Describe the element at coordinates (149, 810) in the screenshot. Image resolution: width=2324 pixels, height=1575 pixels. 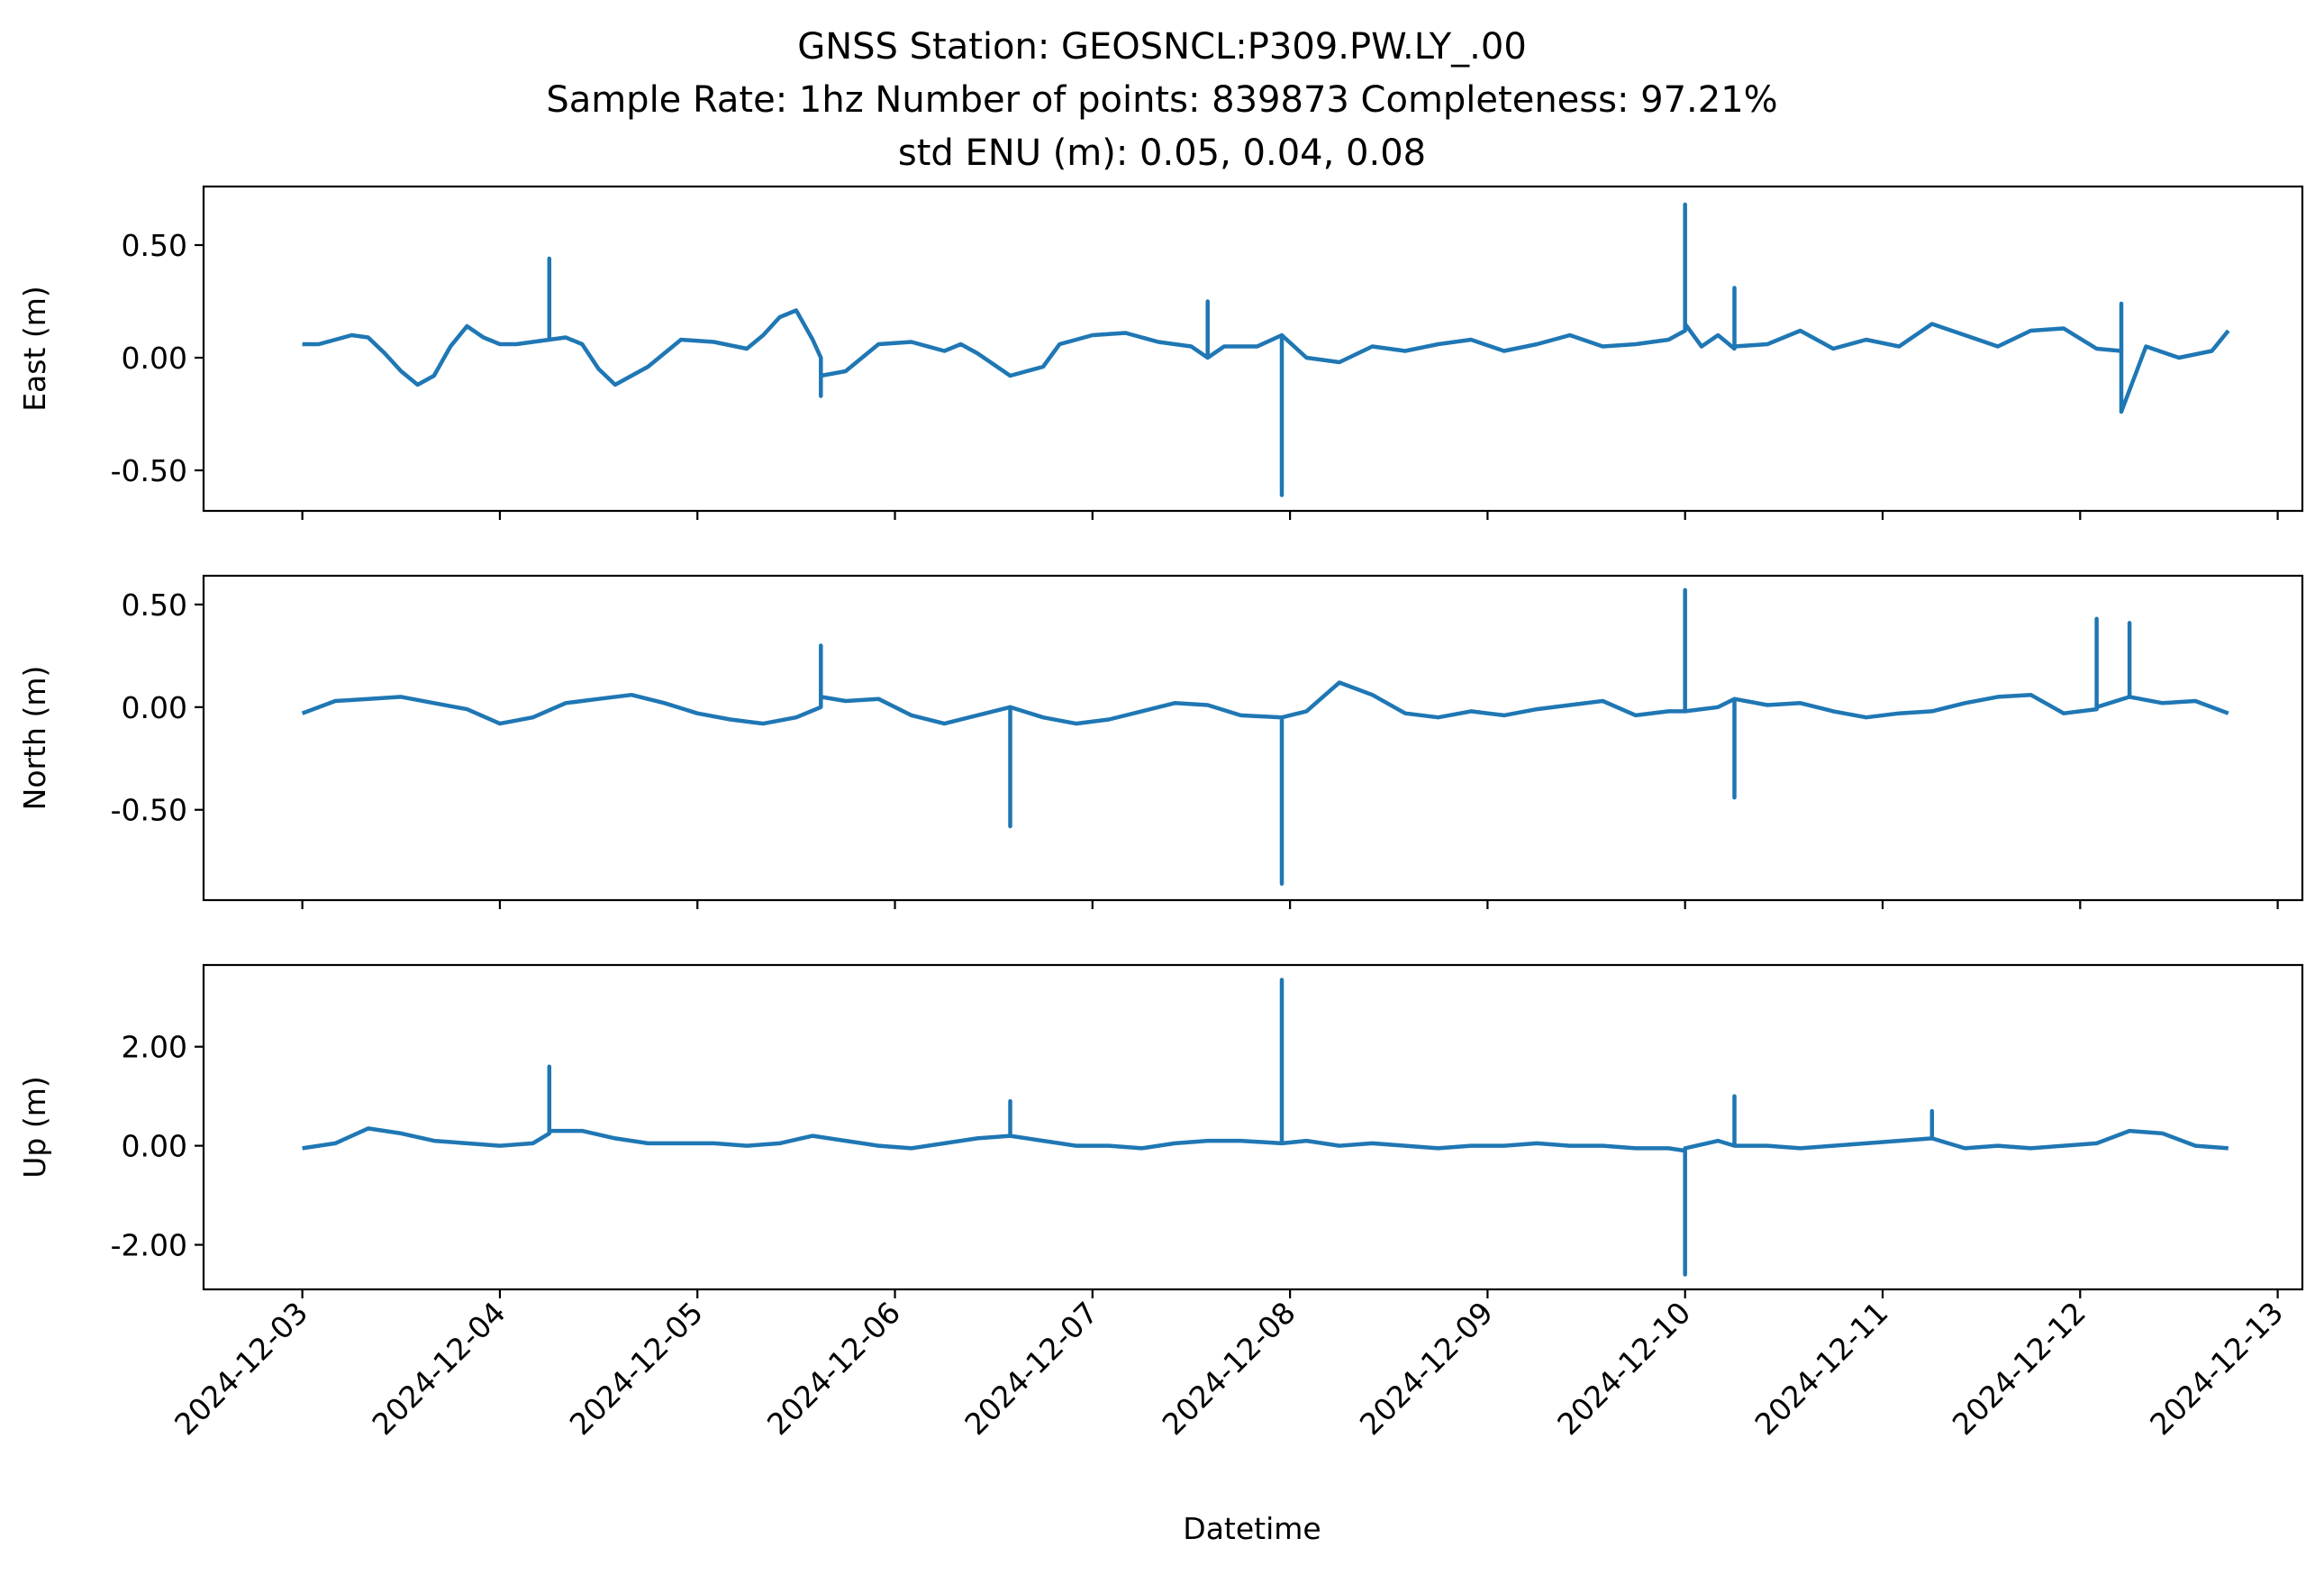
I see `y-tick-label-north: -0.50` at that location.